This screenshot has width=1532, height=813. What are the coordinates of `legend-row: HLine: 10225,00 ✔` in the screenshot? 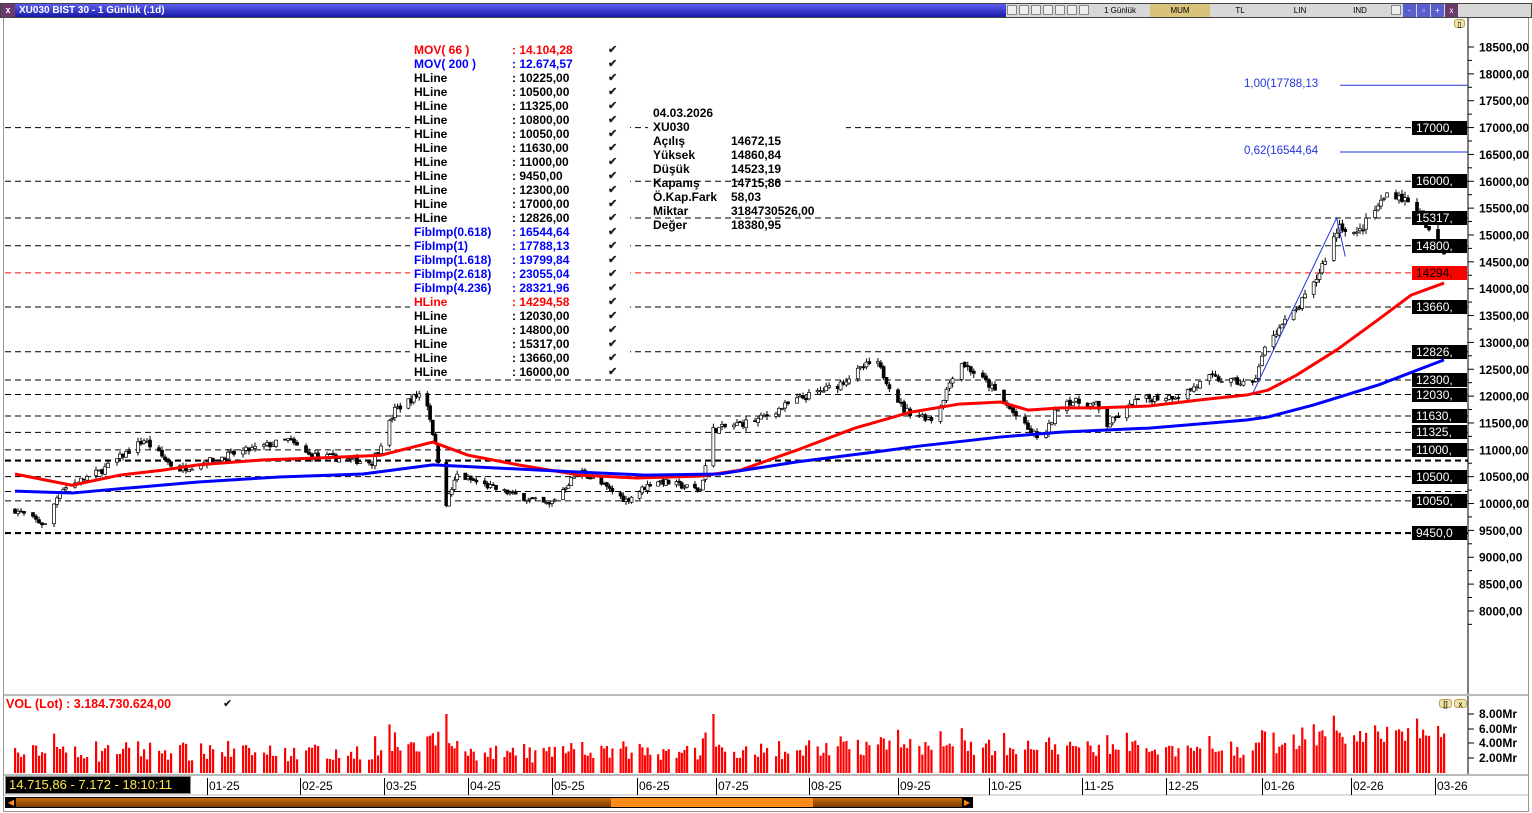 It's located at (516, 78).